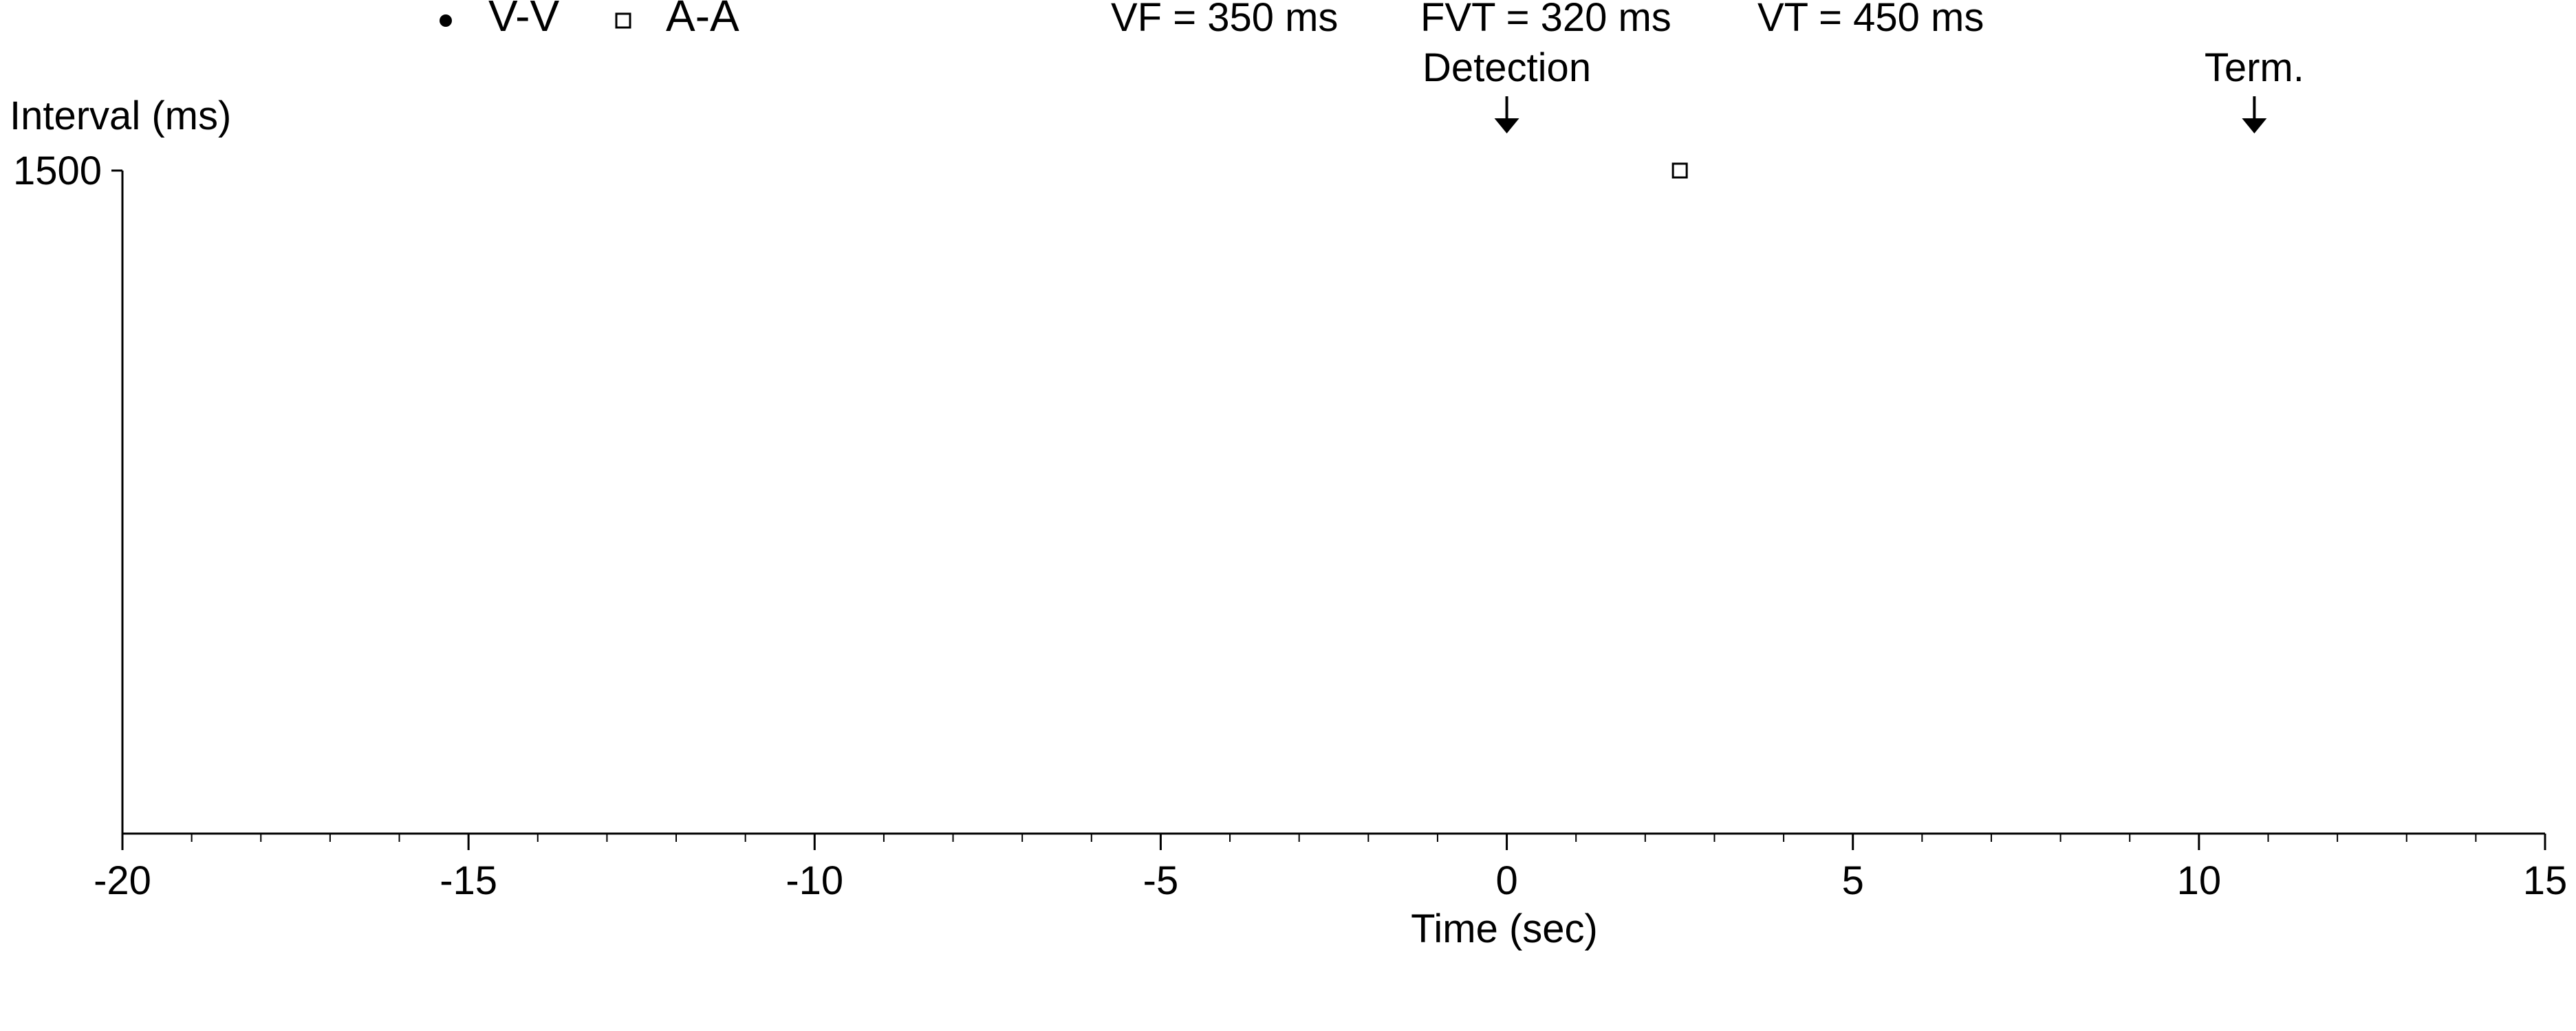  What do you see at coordinates (814, 880) in the screenshot?
I see `x-tick-label: -10` at bounding box center [814, 880].